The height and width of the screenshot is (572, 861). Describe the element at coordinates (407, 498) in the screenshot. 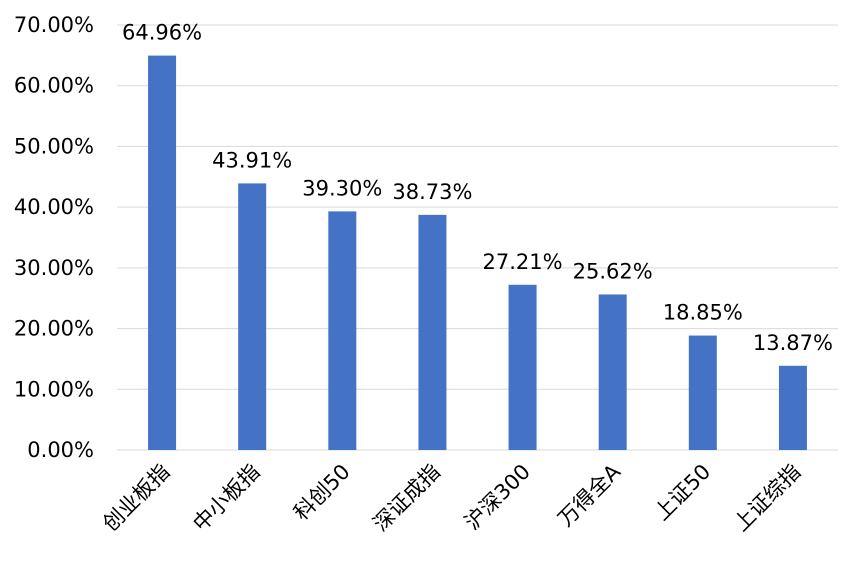

I see `x-tick-label: 深证成指` at that location.